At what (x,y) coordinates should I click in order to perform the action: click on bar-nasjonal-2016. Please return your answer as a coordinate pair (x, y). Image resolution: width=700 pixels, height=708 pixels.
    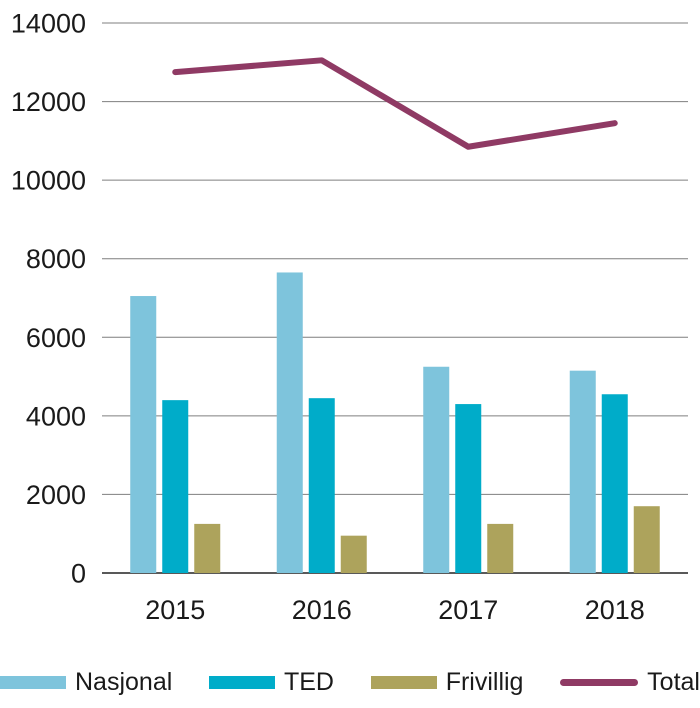
    Looking at the image, I should click on (289, 422).